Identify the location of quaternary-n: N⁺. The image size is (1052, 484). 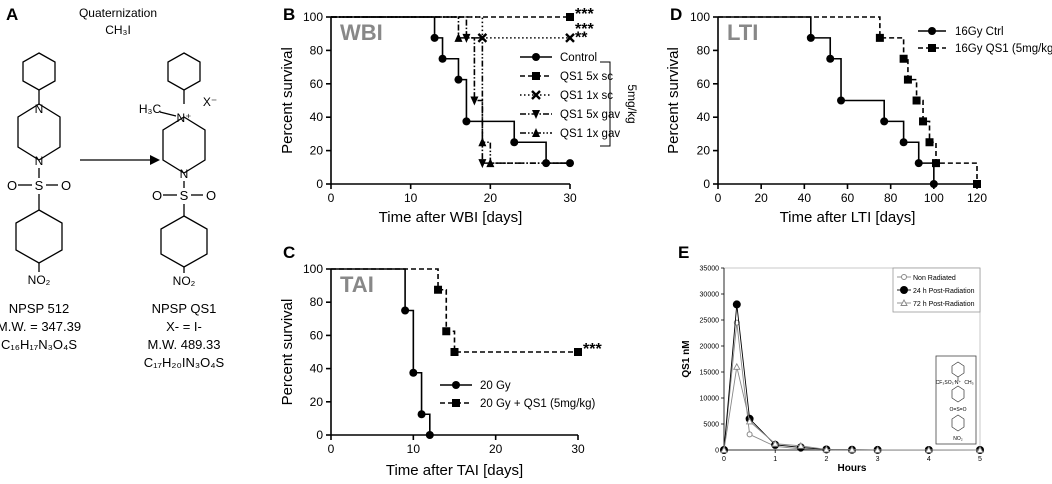
(184, 118).